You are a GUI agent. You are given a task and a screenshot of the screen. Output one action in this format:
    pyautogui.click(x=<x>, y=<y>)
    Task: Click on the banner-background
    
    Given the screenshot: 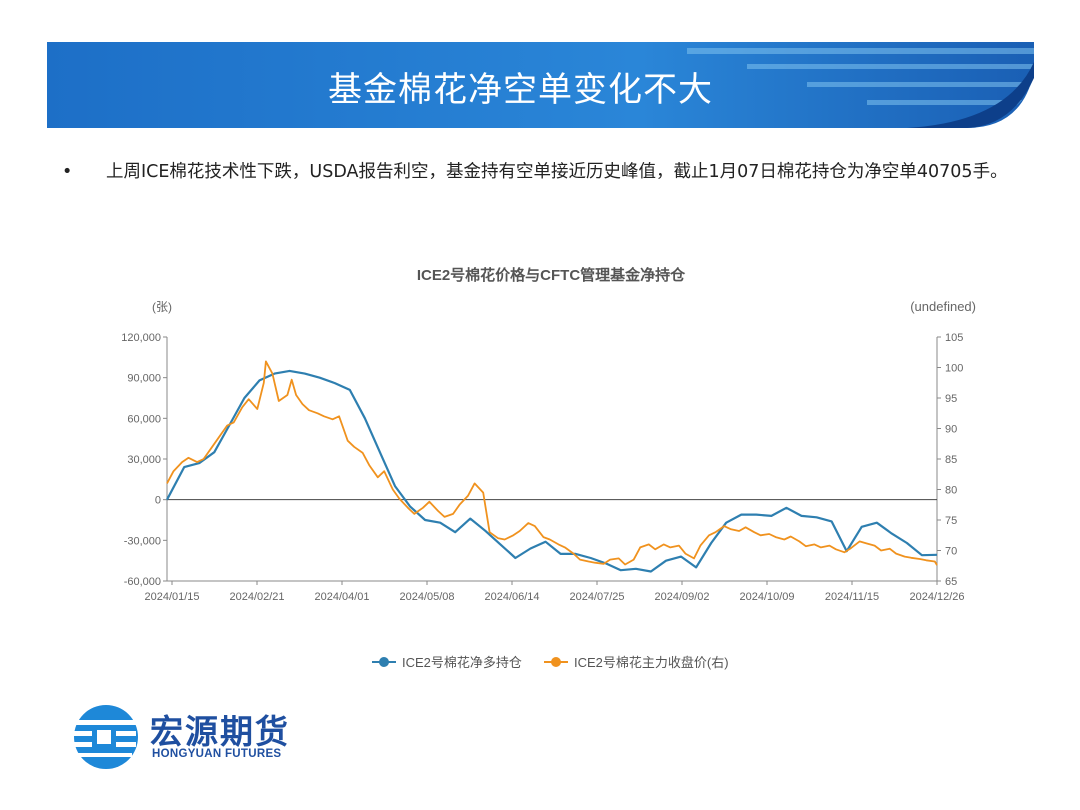 What is the action you would take?
    pyautogui.click(x=540, y=85)
    